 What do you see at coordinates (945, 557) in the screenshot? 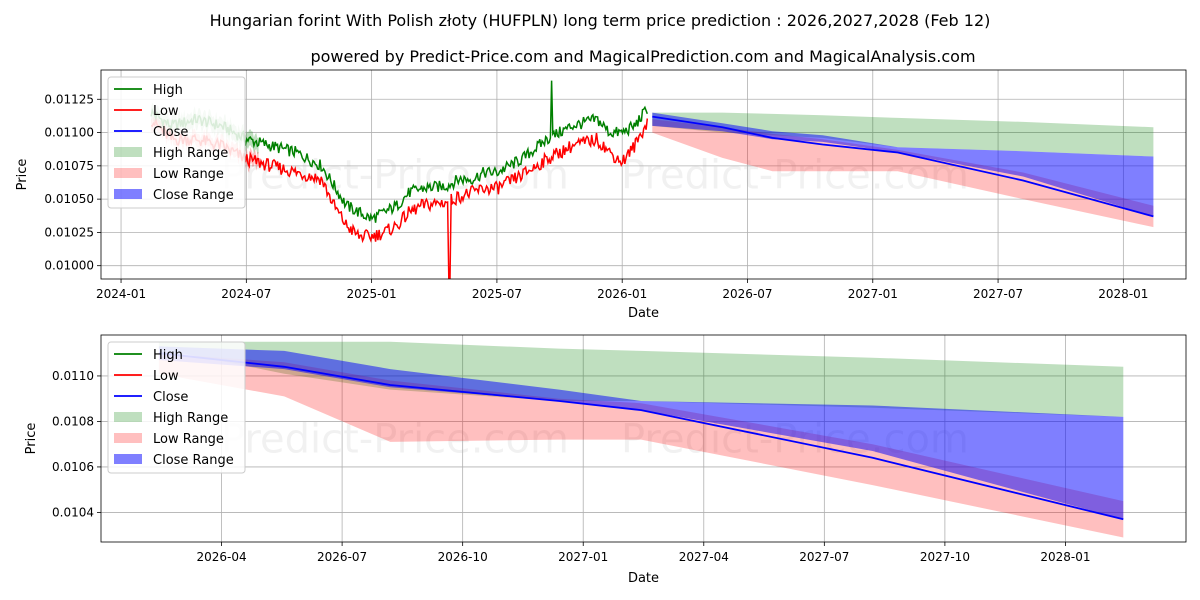
I see `x-tick-label: 2027-10` at bounding box center [945, 557].